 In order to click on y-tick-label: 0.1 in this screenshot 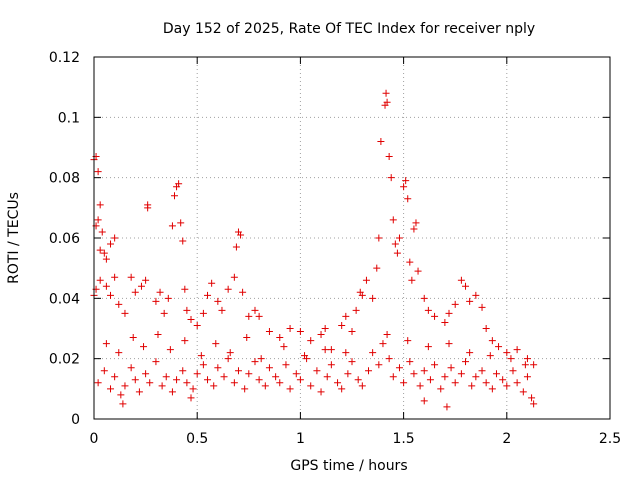, I will do `click(69, 118)`.